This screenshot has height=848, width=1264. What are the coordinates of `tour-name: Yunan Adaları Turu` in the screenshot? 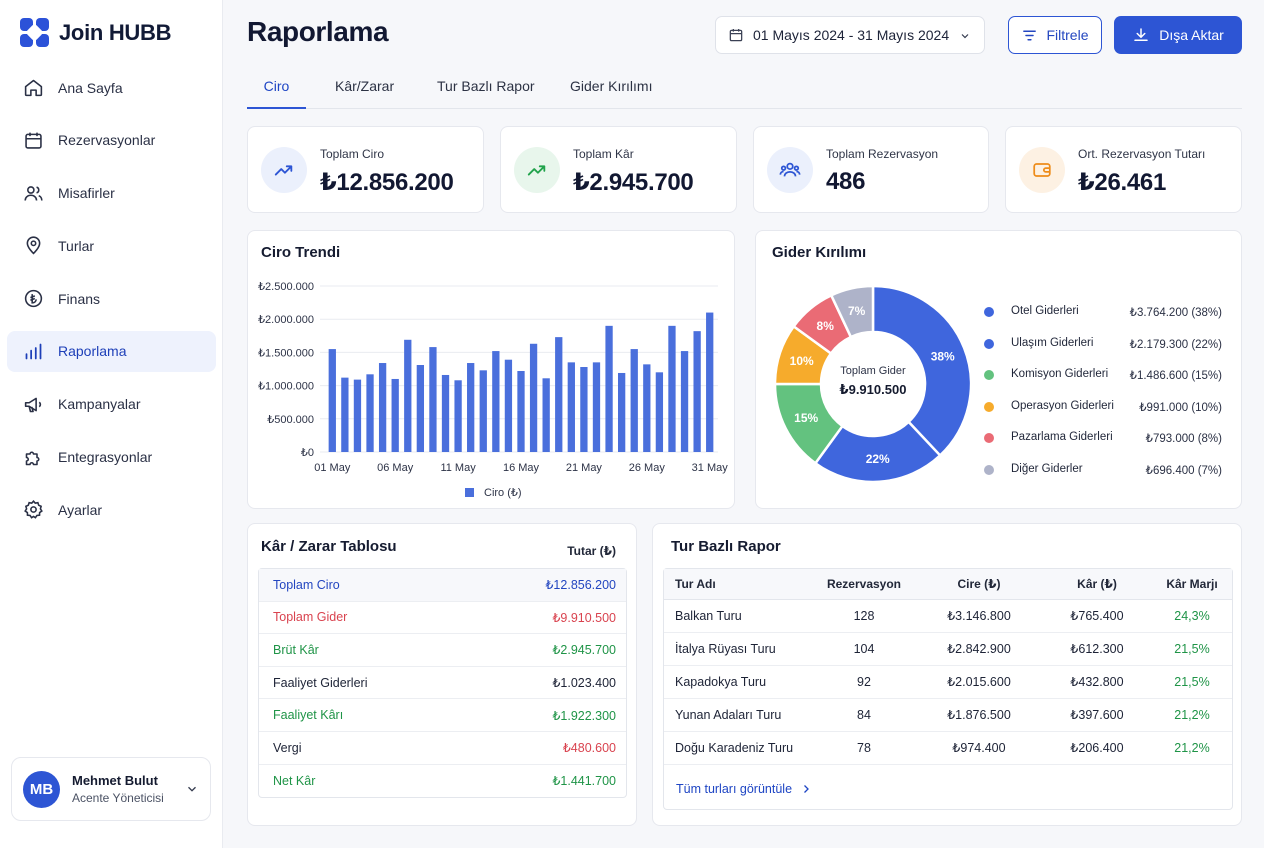 It's located at (728, 715).